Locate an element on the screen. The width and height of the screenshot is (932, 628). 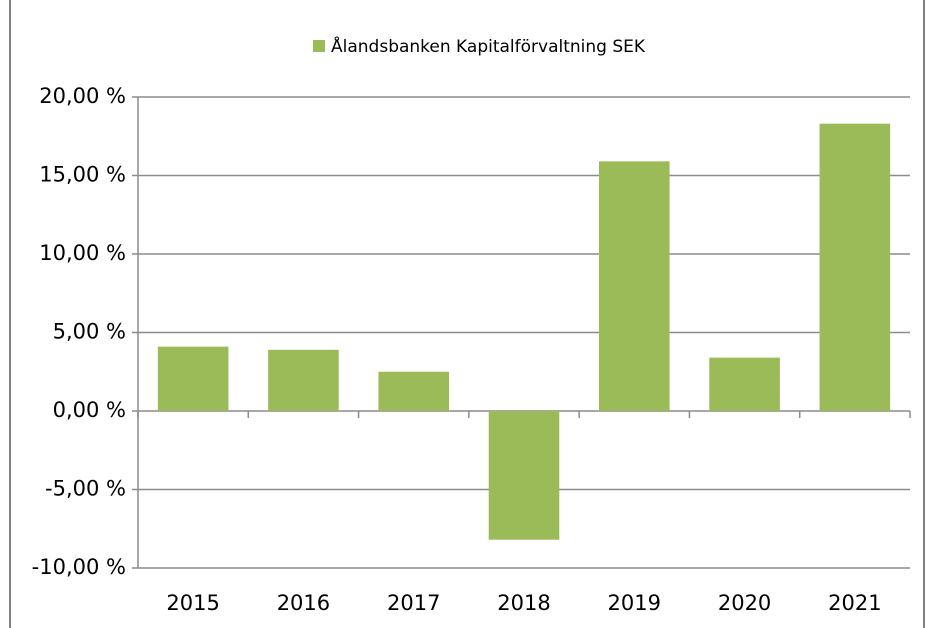
y-tick-label: 15,00 % is located at coordinates (82, 175).